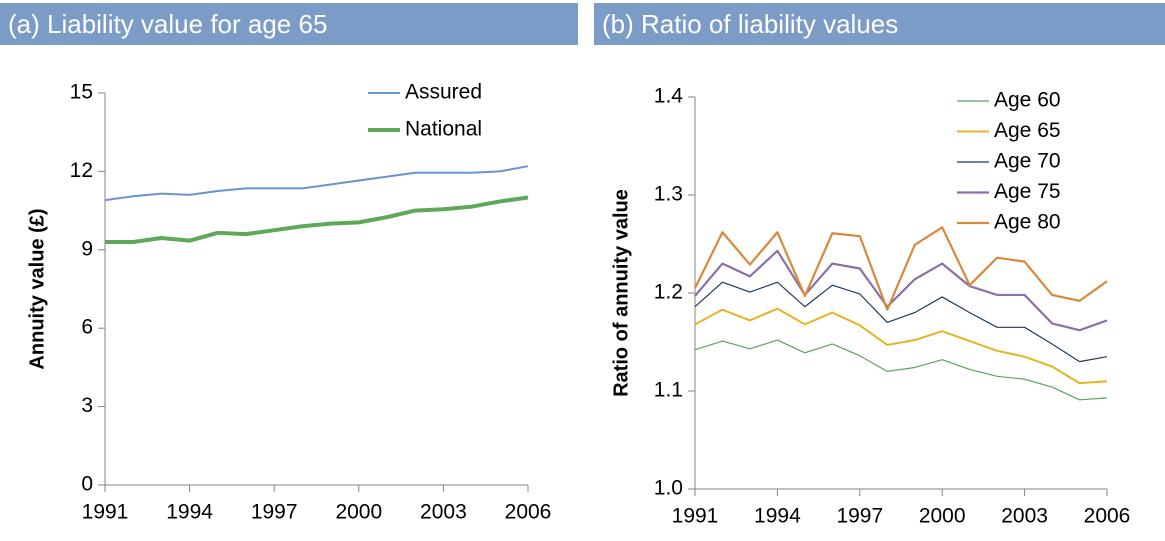 The height and width of the screenshot is (541, 1165). Describe the element at coordinates (668, 488) in the screenshot. I see `y-tick-label: 1.0` at that location.